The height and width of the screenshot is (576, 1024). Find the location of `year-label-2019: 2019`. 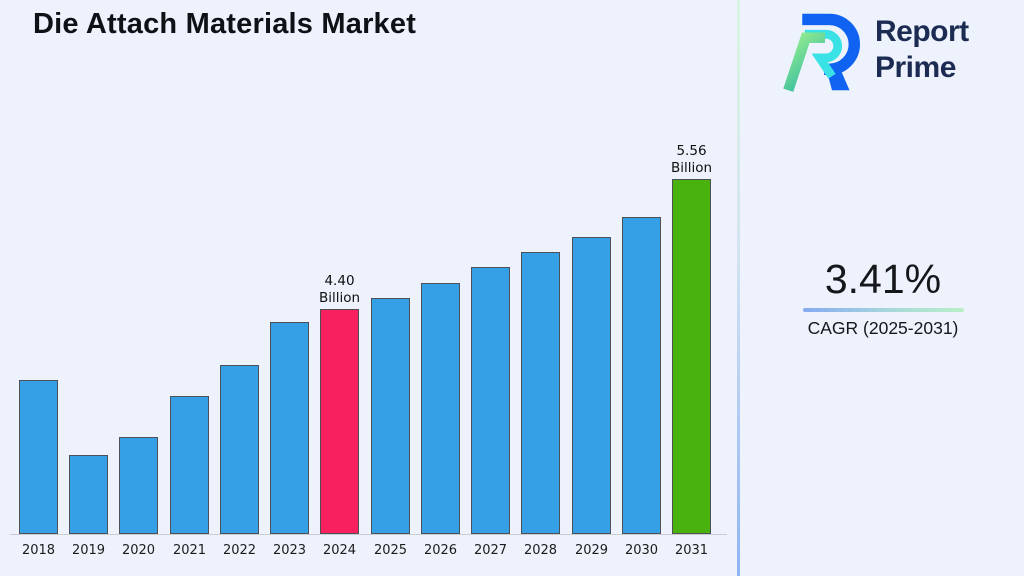

year-label-2019: 2019 is located at coordinates (88, 550).